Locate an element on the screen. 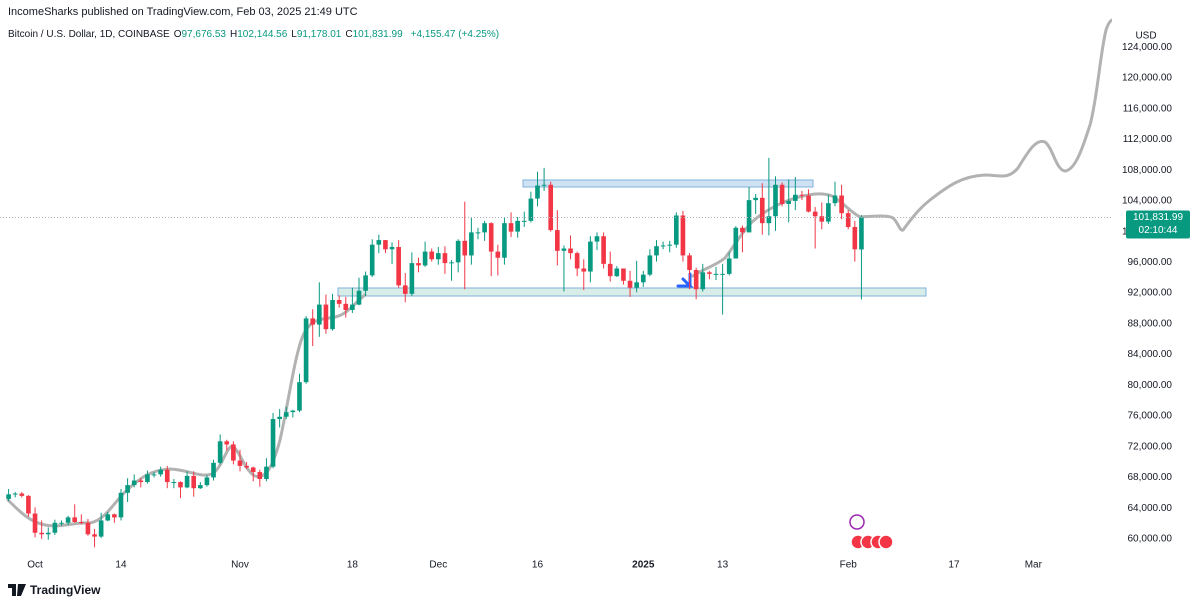 This screenshot has width=1199, height=606. x-tick-label: 14 is located at coordinates (121, 565).